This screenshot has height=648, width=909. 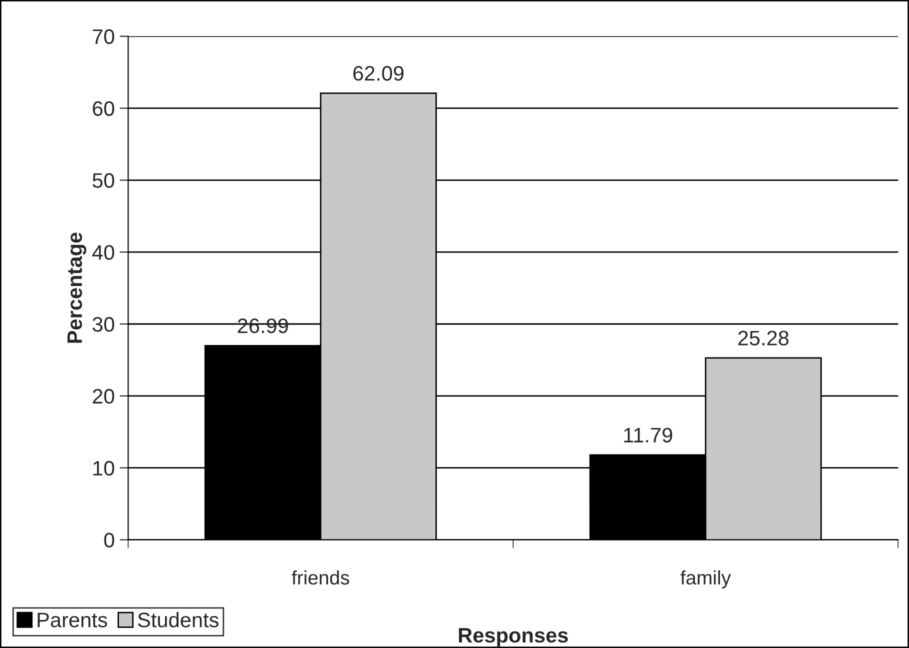 I want to click on y-tick-label: 20, so click(x=103, y=396).